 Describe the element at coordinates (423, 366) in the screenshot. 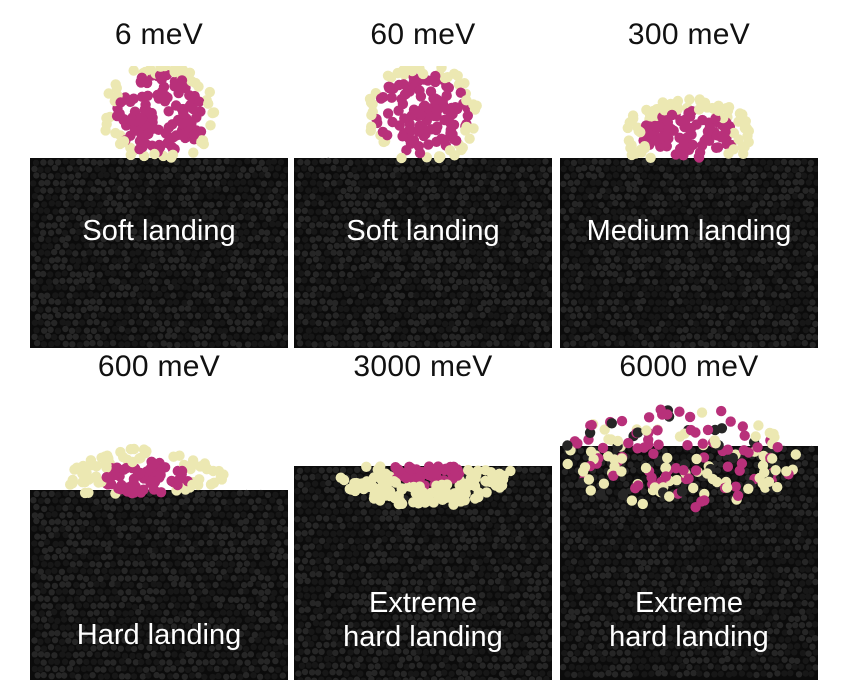

I see `energy-label: 3000 meV` at that location.